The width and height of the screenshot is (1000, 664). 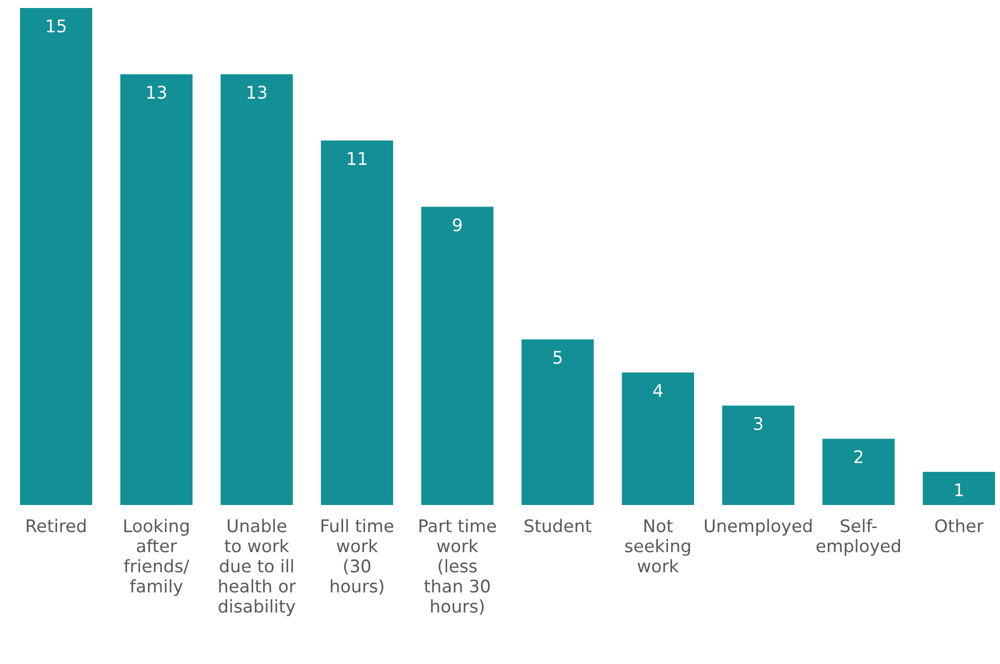 I want to click on x-tick-label: Part time work (less than 30 hours), so click(x=458, y=566).